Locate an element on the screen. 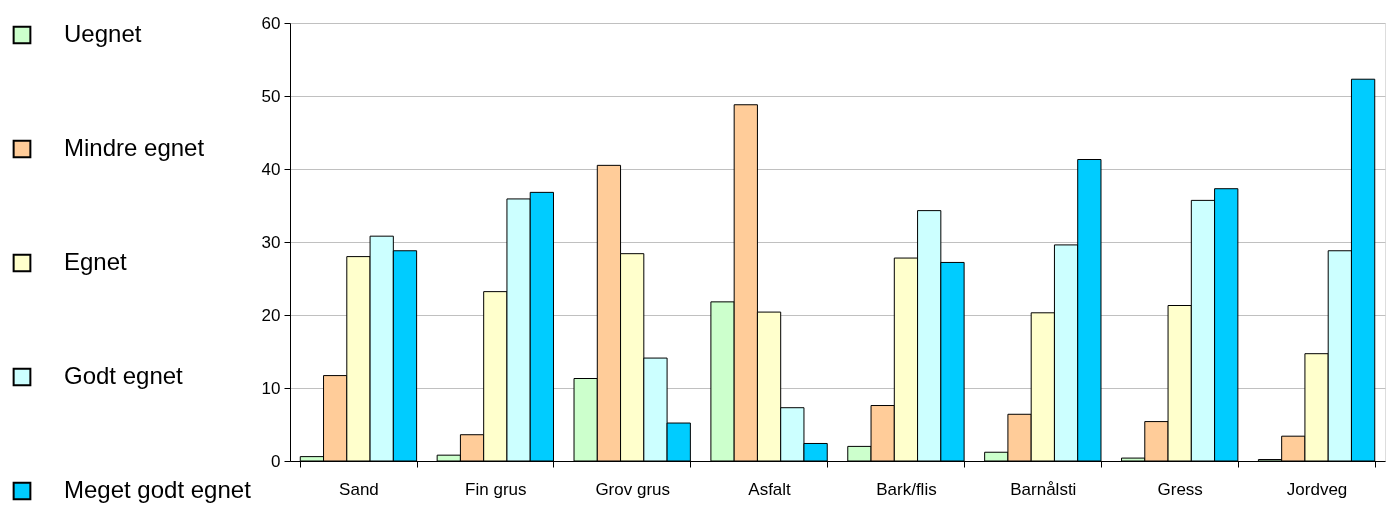  legend-label: Uegnet is located at coordinates (103, 33).